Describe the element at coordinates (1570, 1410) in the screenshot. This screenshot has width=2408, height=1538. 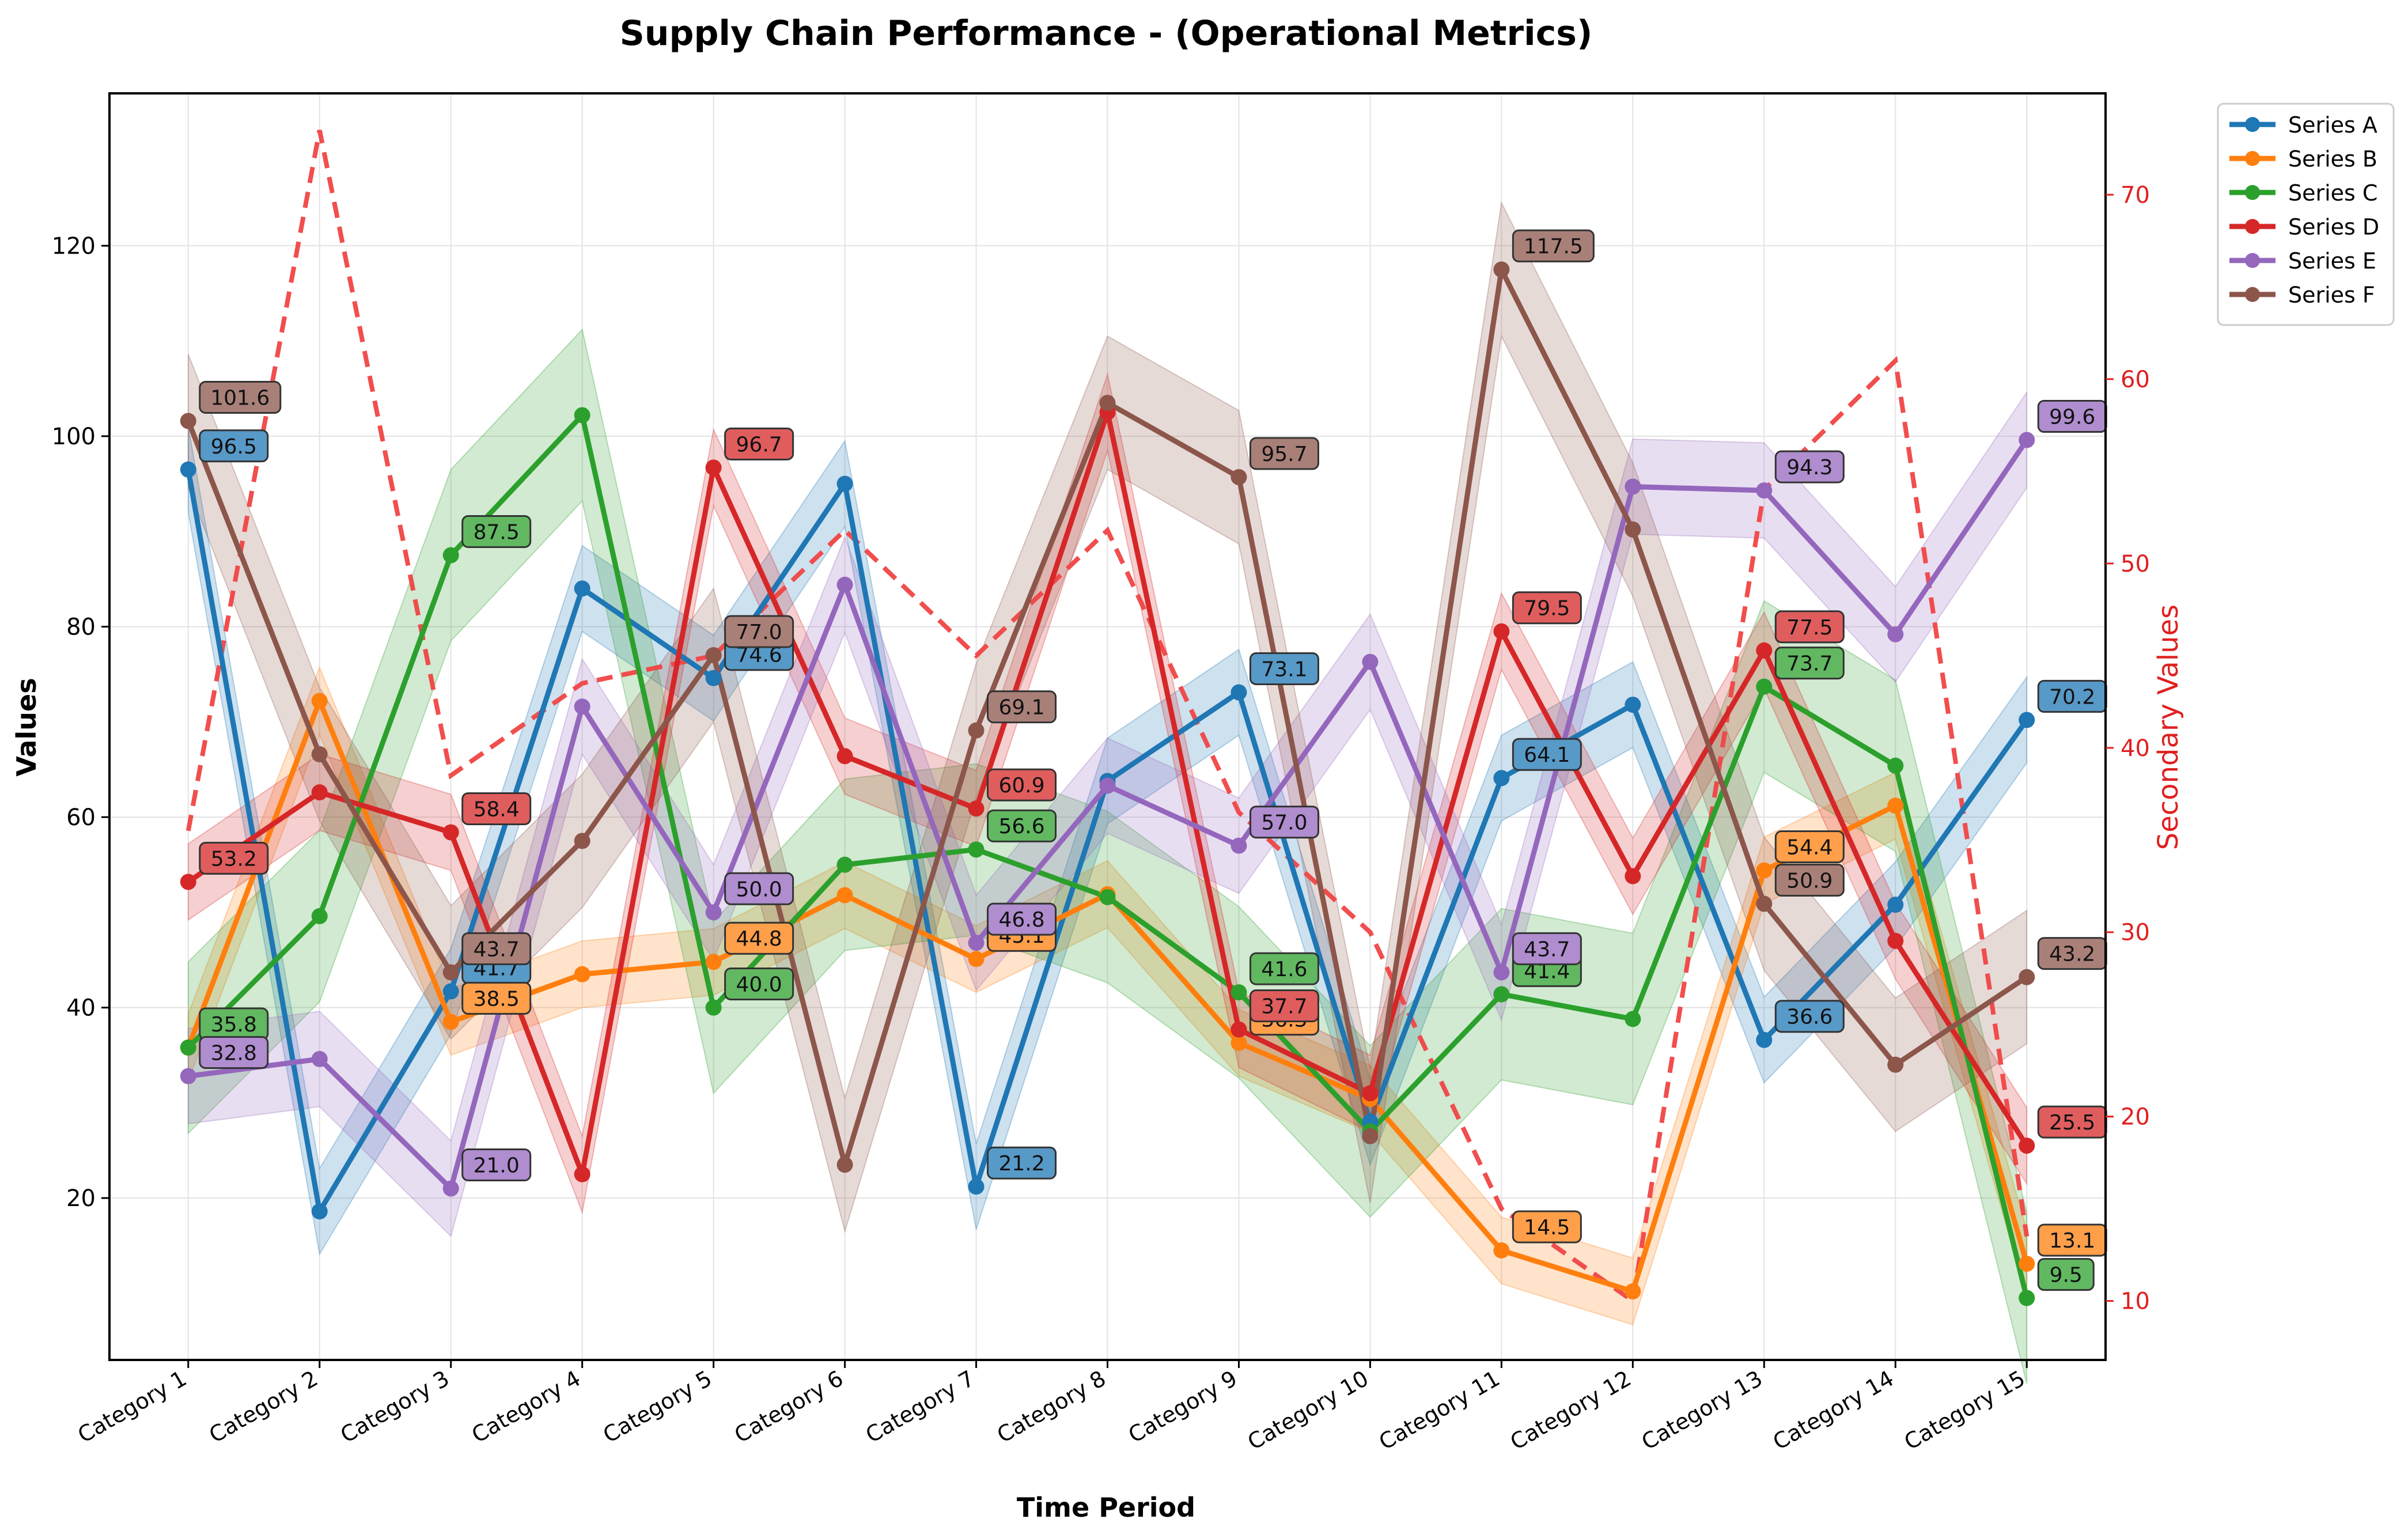
I see `x-tick-label: Category 12` at that location.